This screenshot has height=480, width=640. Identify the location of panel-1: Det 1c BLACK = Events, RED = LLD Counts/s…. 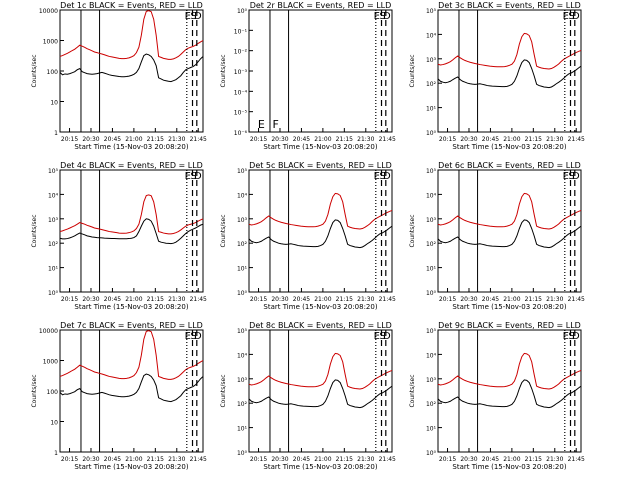
(119, 76).